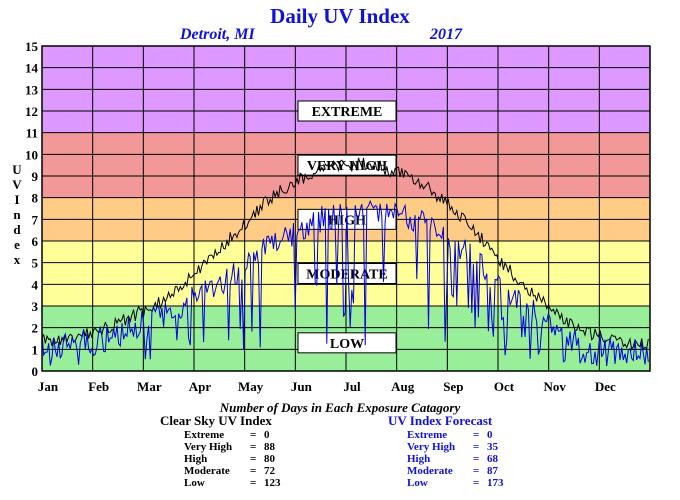  I want to click on y-axis-label: U V I n d e x, so click(17, 214).